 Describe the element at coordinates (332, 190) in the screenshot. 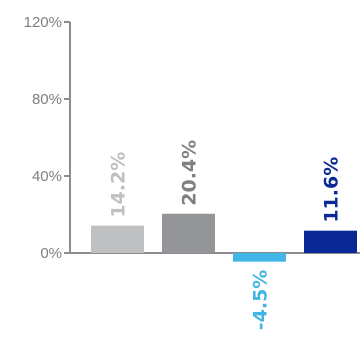

I see `data-label-4: 11.6%` at that location.